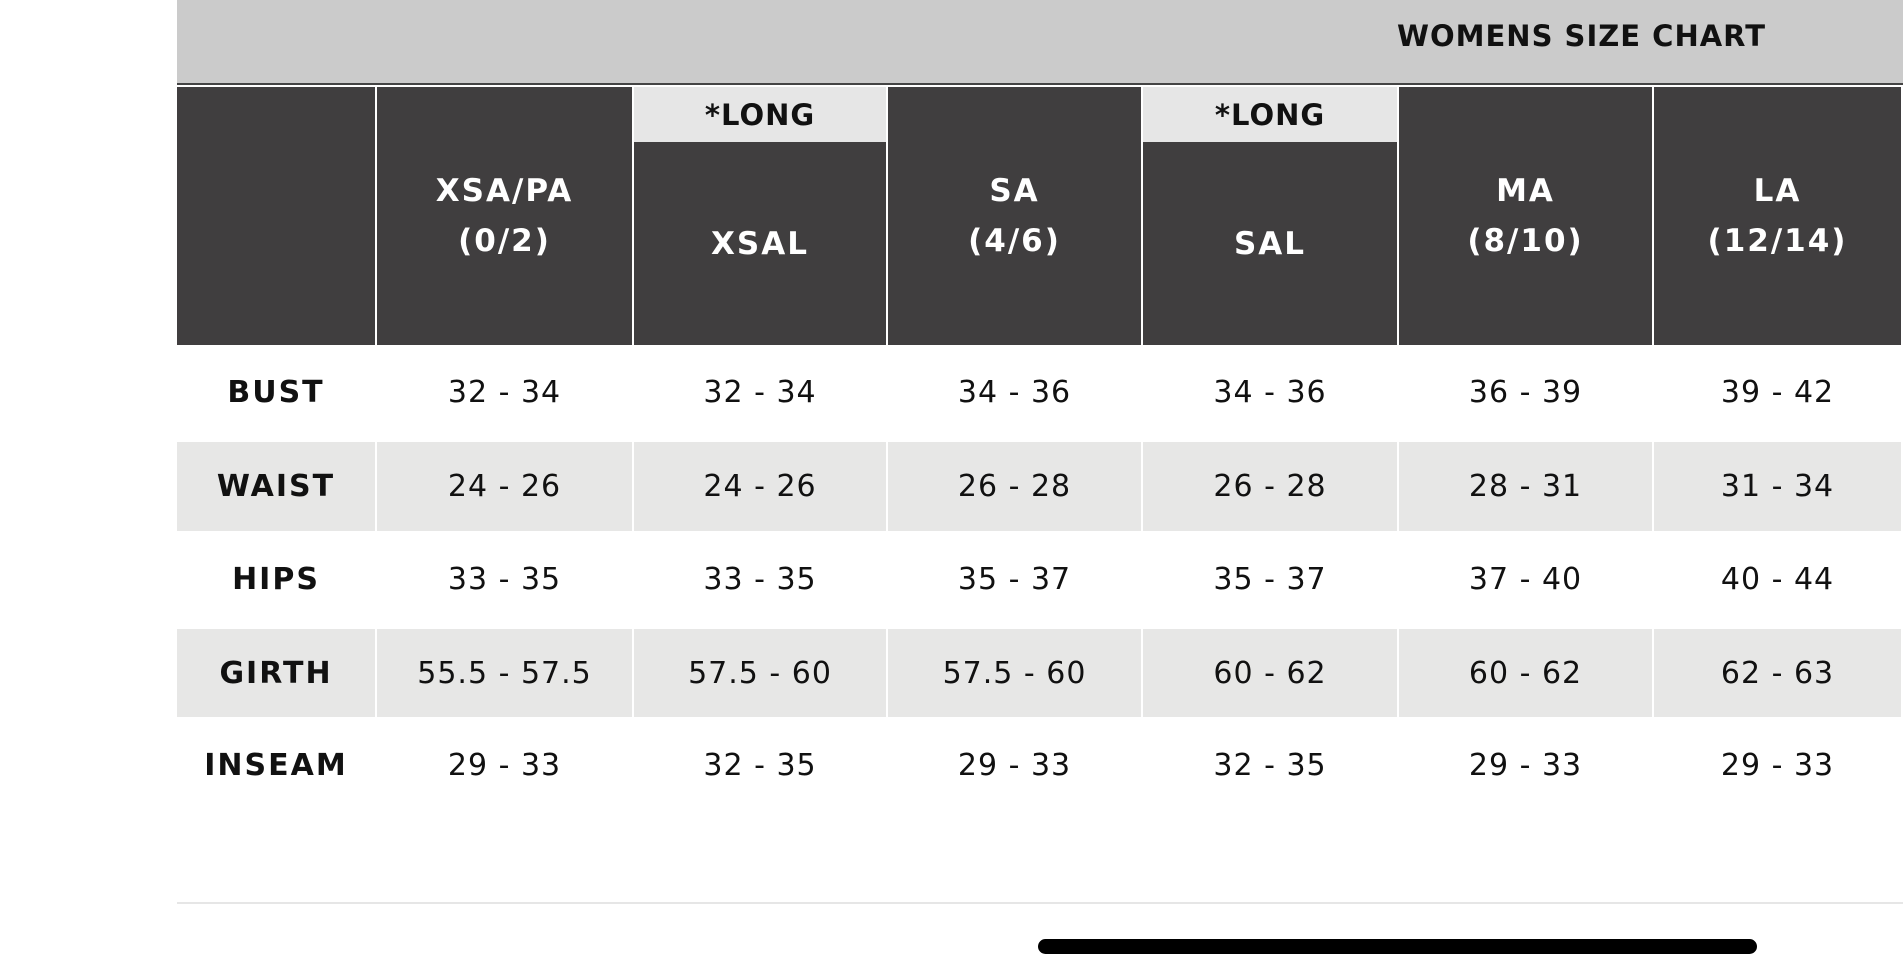 The height and width of the screenshot is (978, 1903). I want to click on column-header: SA (4/6), so click(1014, 216).